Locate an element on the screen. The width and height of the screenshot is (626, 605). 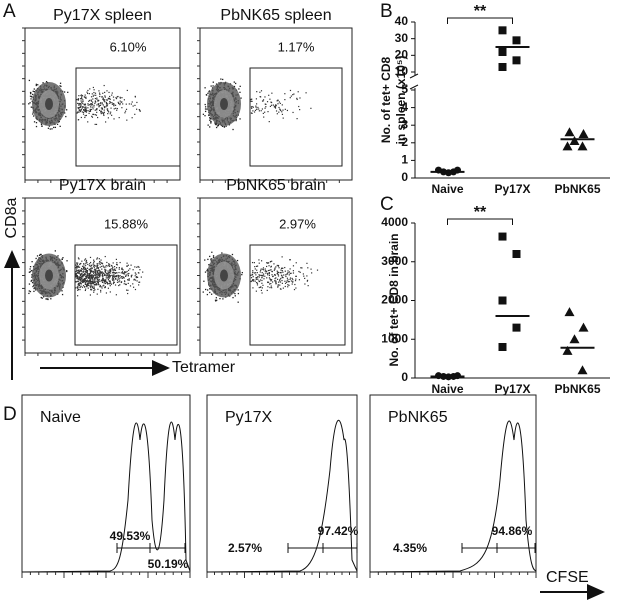
axis-label: Tetramer is located at coordinates (204, 367).